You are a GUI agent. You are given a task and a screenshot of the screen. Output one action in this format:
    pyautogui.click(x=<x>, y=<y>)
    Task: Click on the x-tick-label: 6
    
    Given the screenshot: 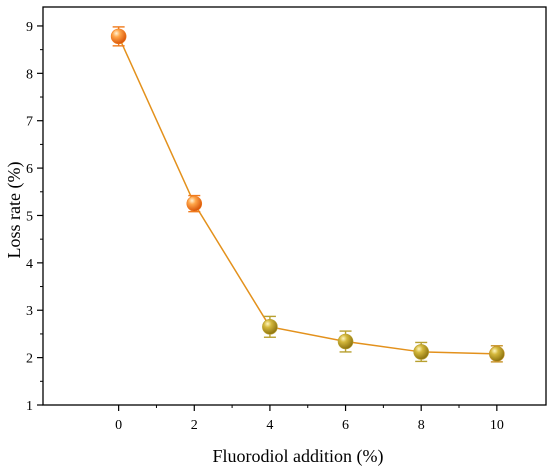 What is the action you would take?
    pyautogui.click(x=345, y=425)
    